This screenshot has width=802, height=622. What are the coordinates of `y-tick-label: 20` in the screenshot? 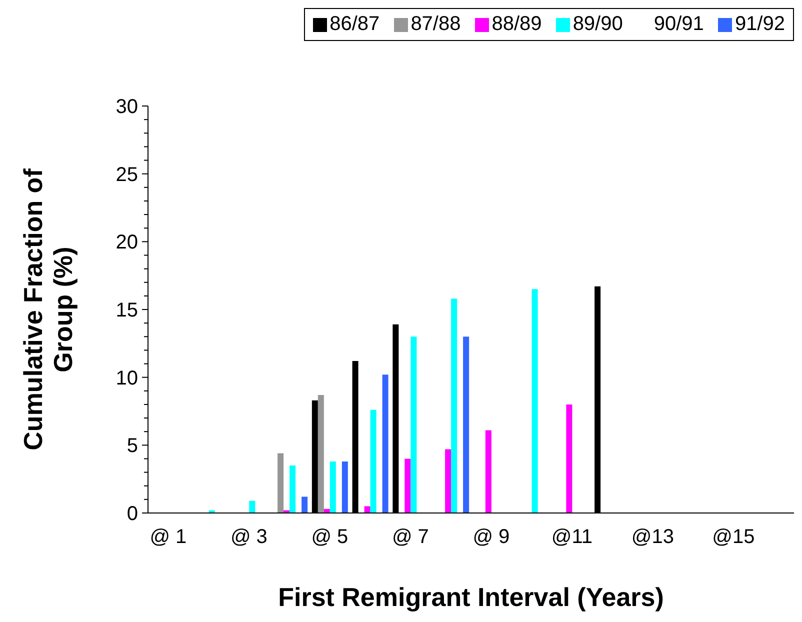 It's located at (127, 243).